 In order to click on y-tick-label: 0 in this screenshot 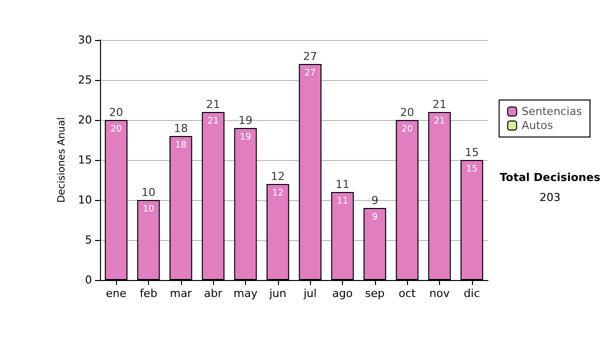, I will do `click(88, 280)`.